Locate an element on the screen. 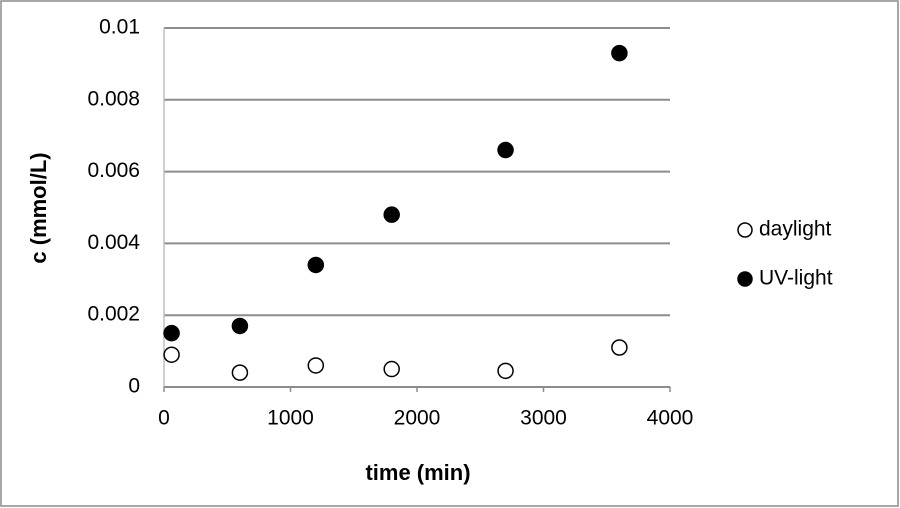 This screenshot has width=900, height=508. x-tick-label: 0 is located at coordinates (164, 418).